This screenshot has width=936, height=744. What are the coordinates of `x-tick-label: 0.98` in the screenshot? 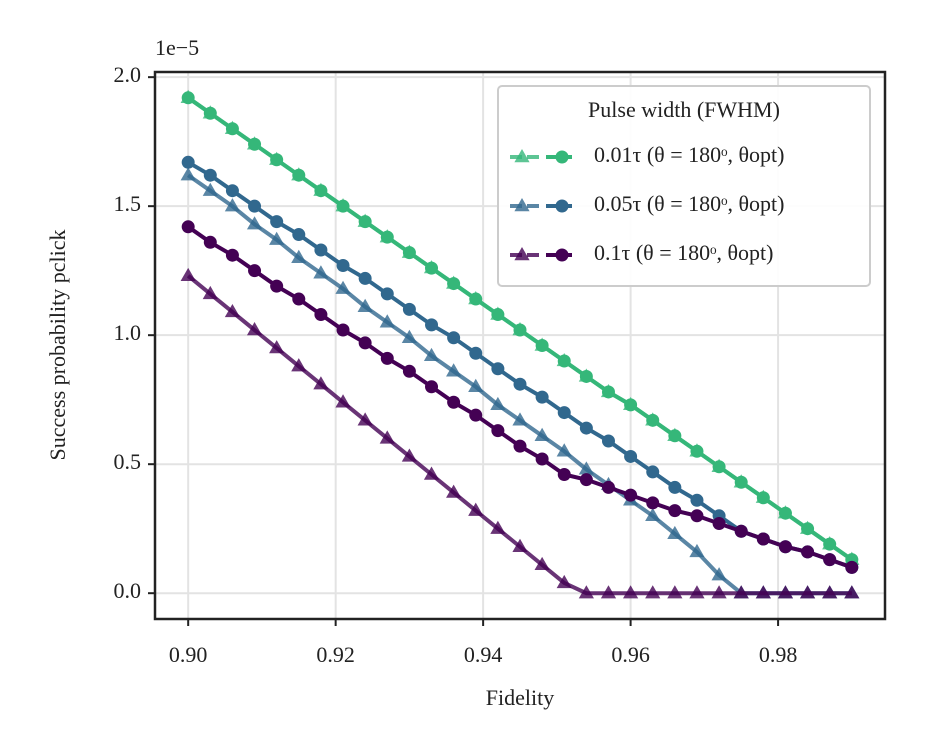 It's located at (778, 654).